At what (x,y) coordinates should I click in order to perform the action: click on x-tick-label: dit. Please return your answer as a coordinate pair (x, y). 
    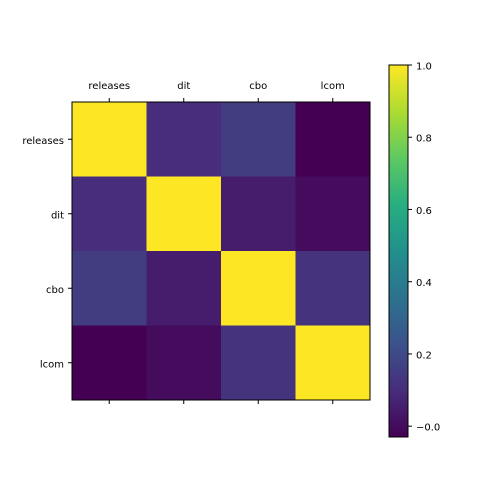
    Looking at the image, I should click on (183, 86).